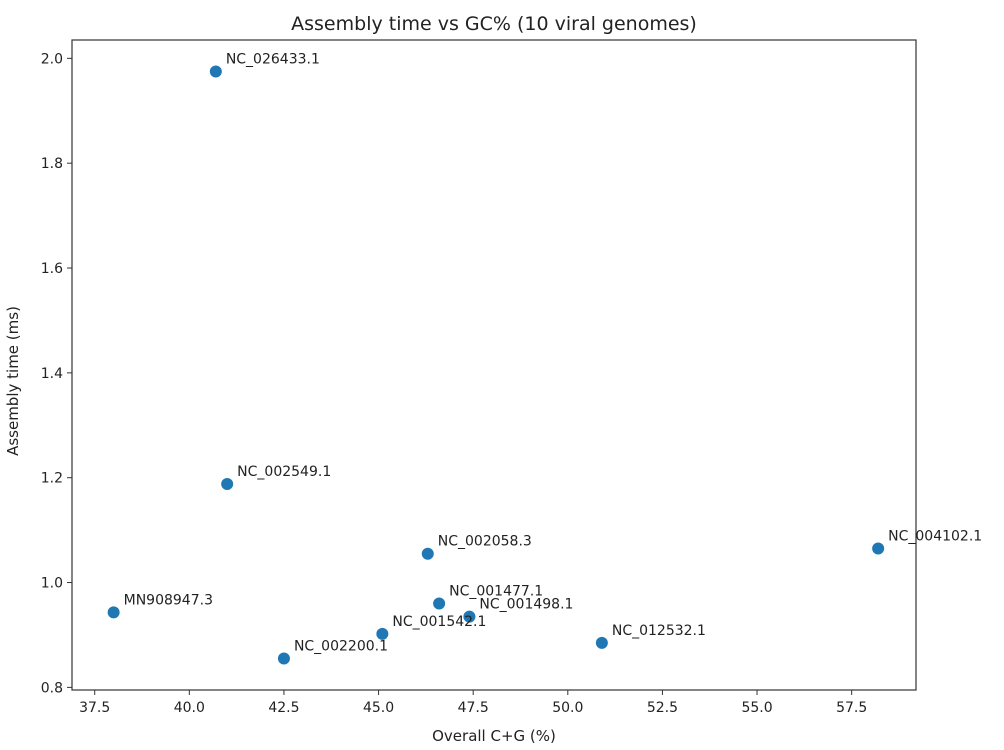  Describe the element at coordinates (439, 622) in the screenshot. I see `point-label: NC_001542.1` at that location.